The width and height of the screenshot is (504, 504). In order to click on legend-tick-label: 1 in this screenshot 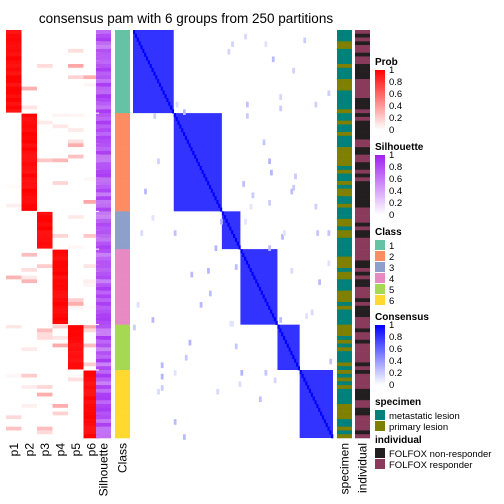, I will do `click(391, 325)`.